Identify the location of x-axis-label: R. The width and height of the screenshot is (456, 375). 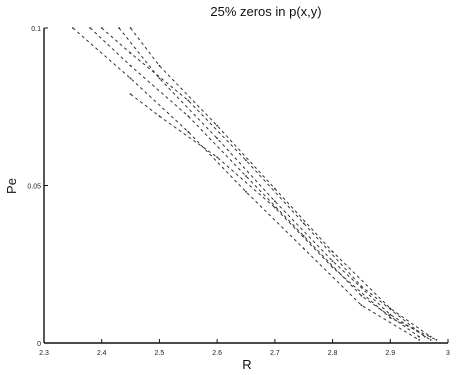
(246, 364).